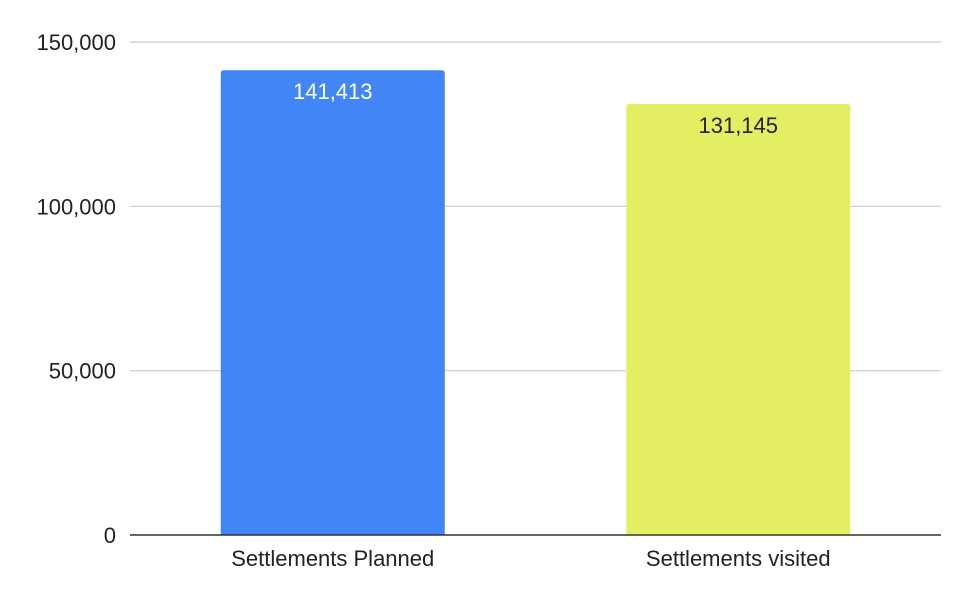 Image resolution: width=972 pixels, height=602 pixels. What do you see at coordinates (76, 206) in the screenshot?
I see `y-tick-label: 100,000` at bounding box center [76, 206].